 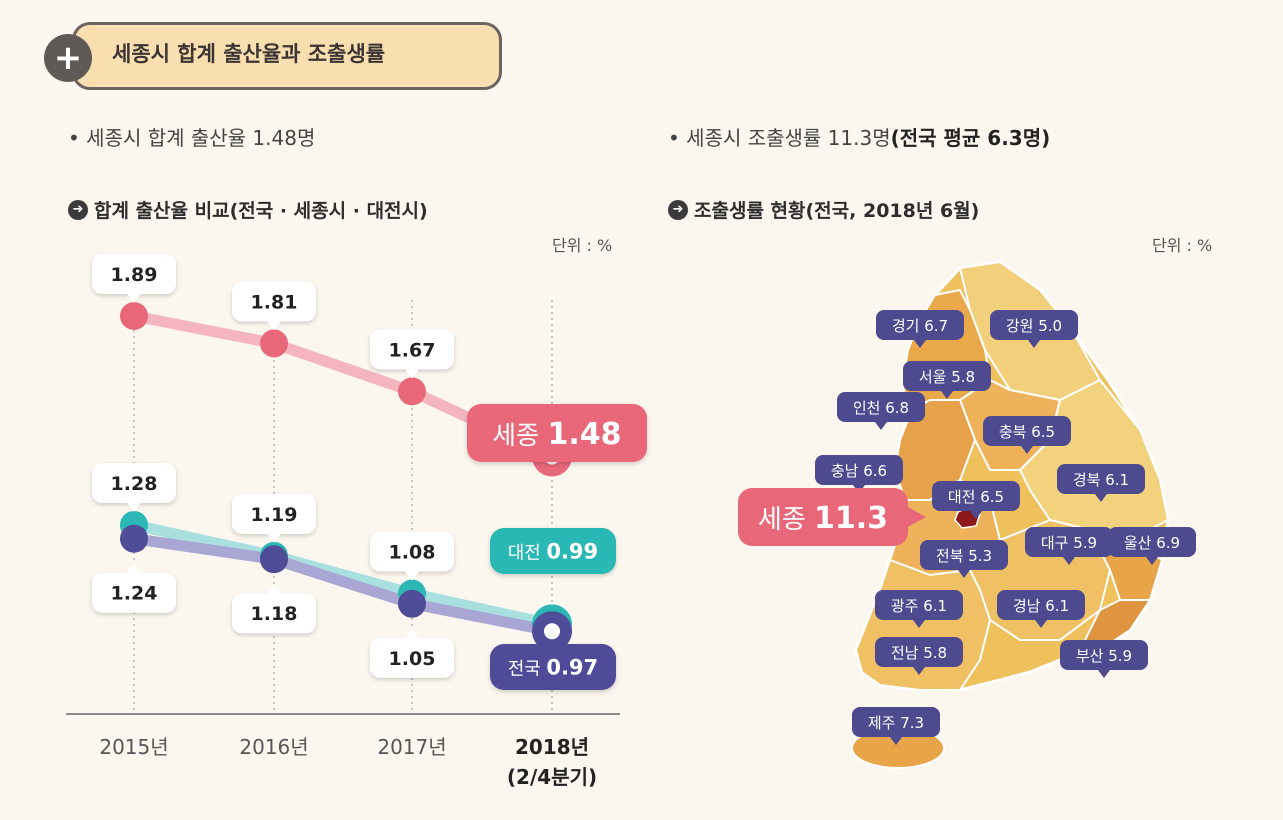 I want to click on page-title: 세종시 합계 출산율과 조출생률, so click(x=249, y=54).